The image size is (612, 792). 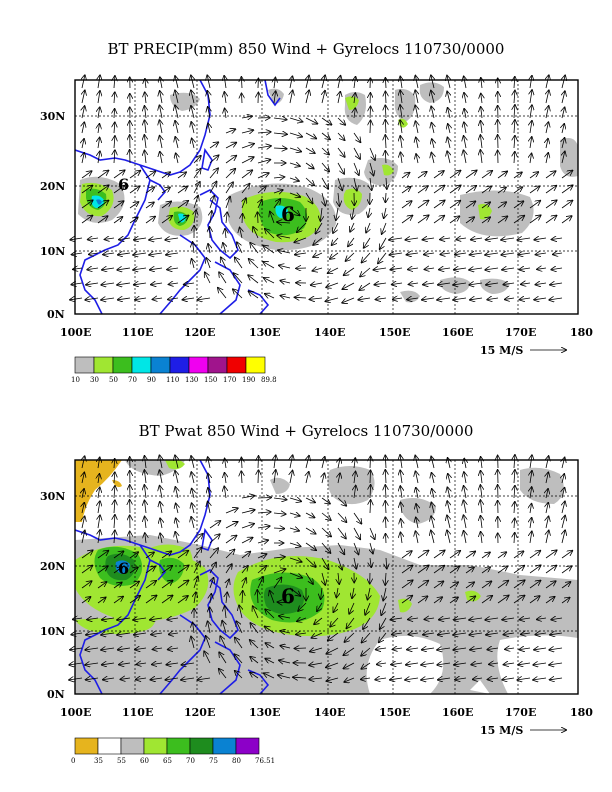 What do you see at coordinates (236, 761) in the screenshot?
I see `colorbar-label: 80` at bounding box center [236, 761].